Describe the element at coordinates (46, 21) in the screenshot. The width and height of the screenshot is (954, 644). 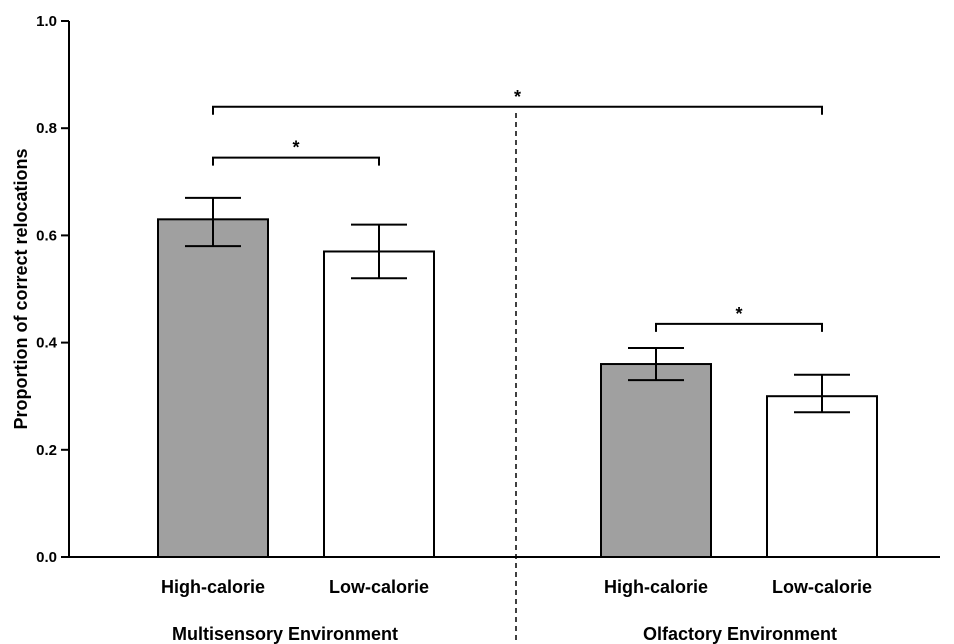
I see `y-tick-label: 1.0` at that location.